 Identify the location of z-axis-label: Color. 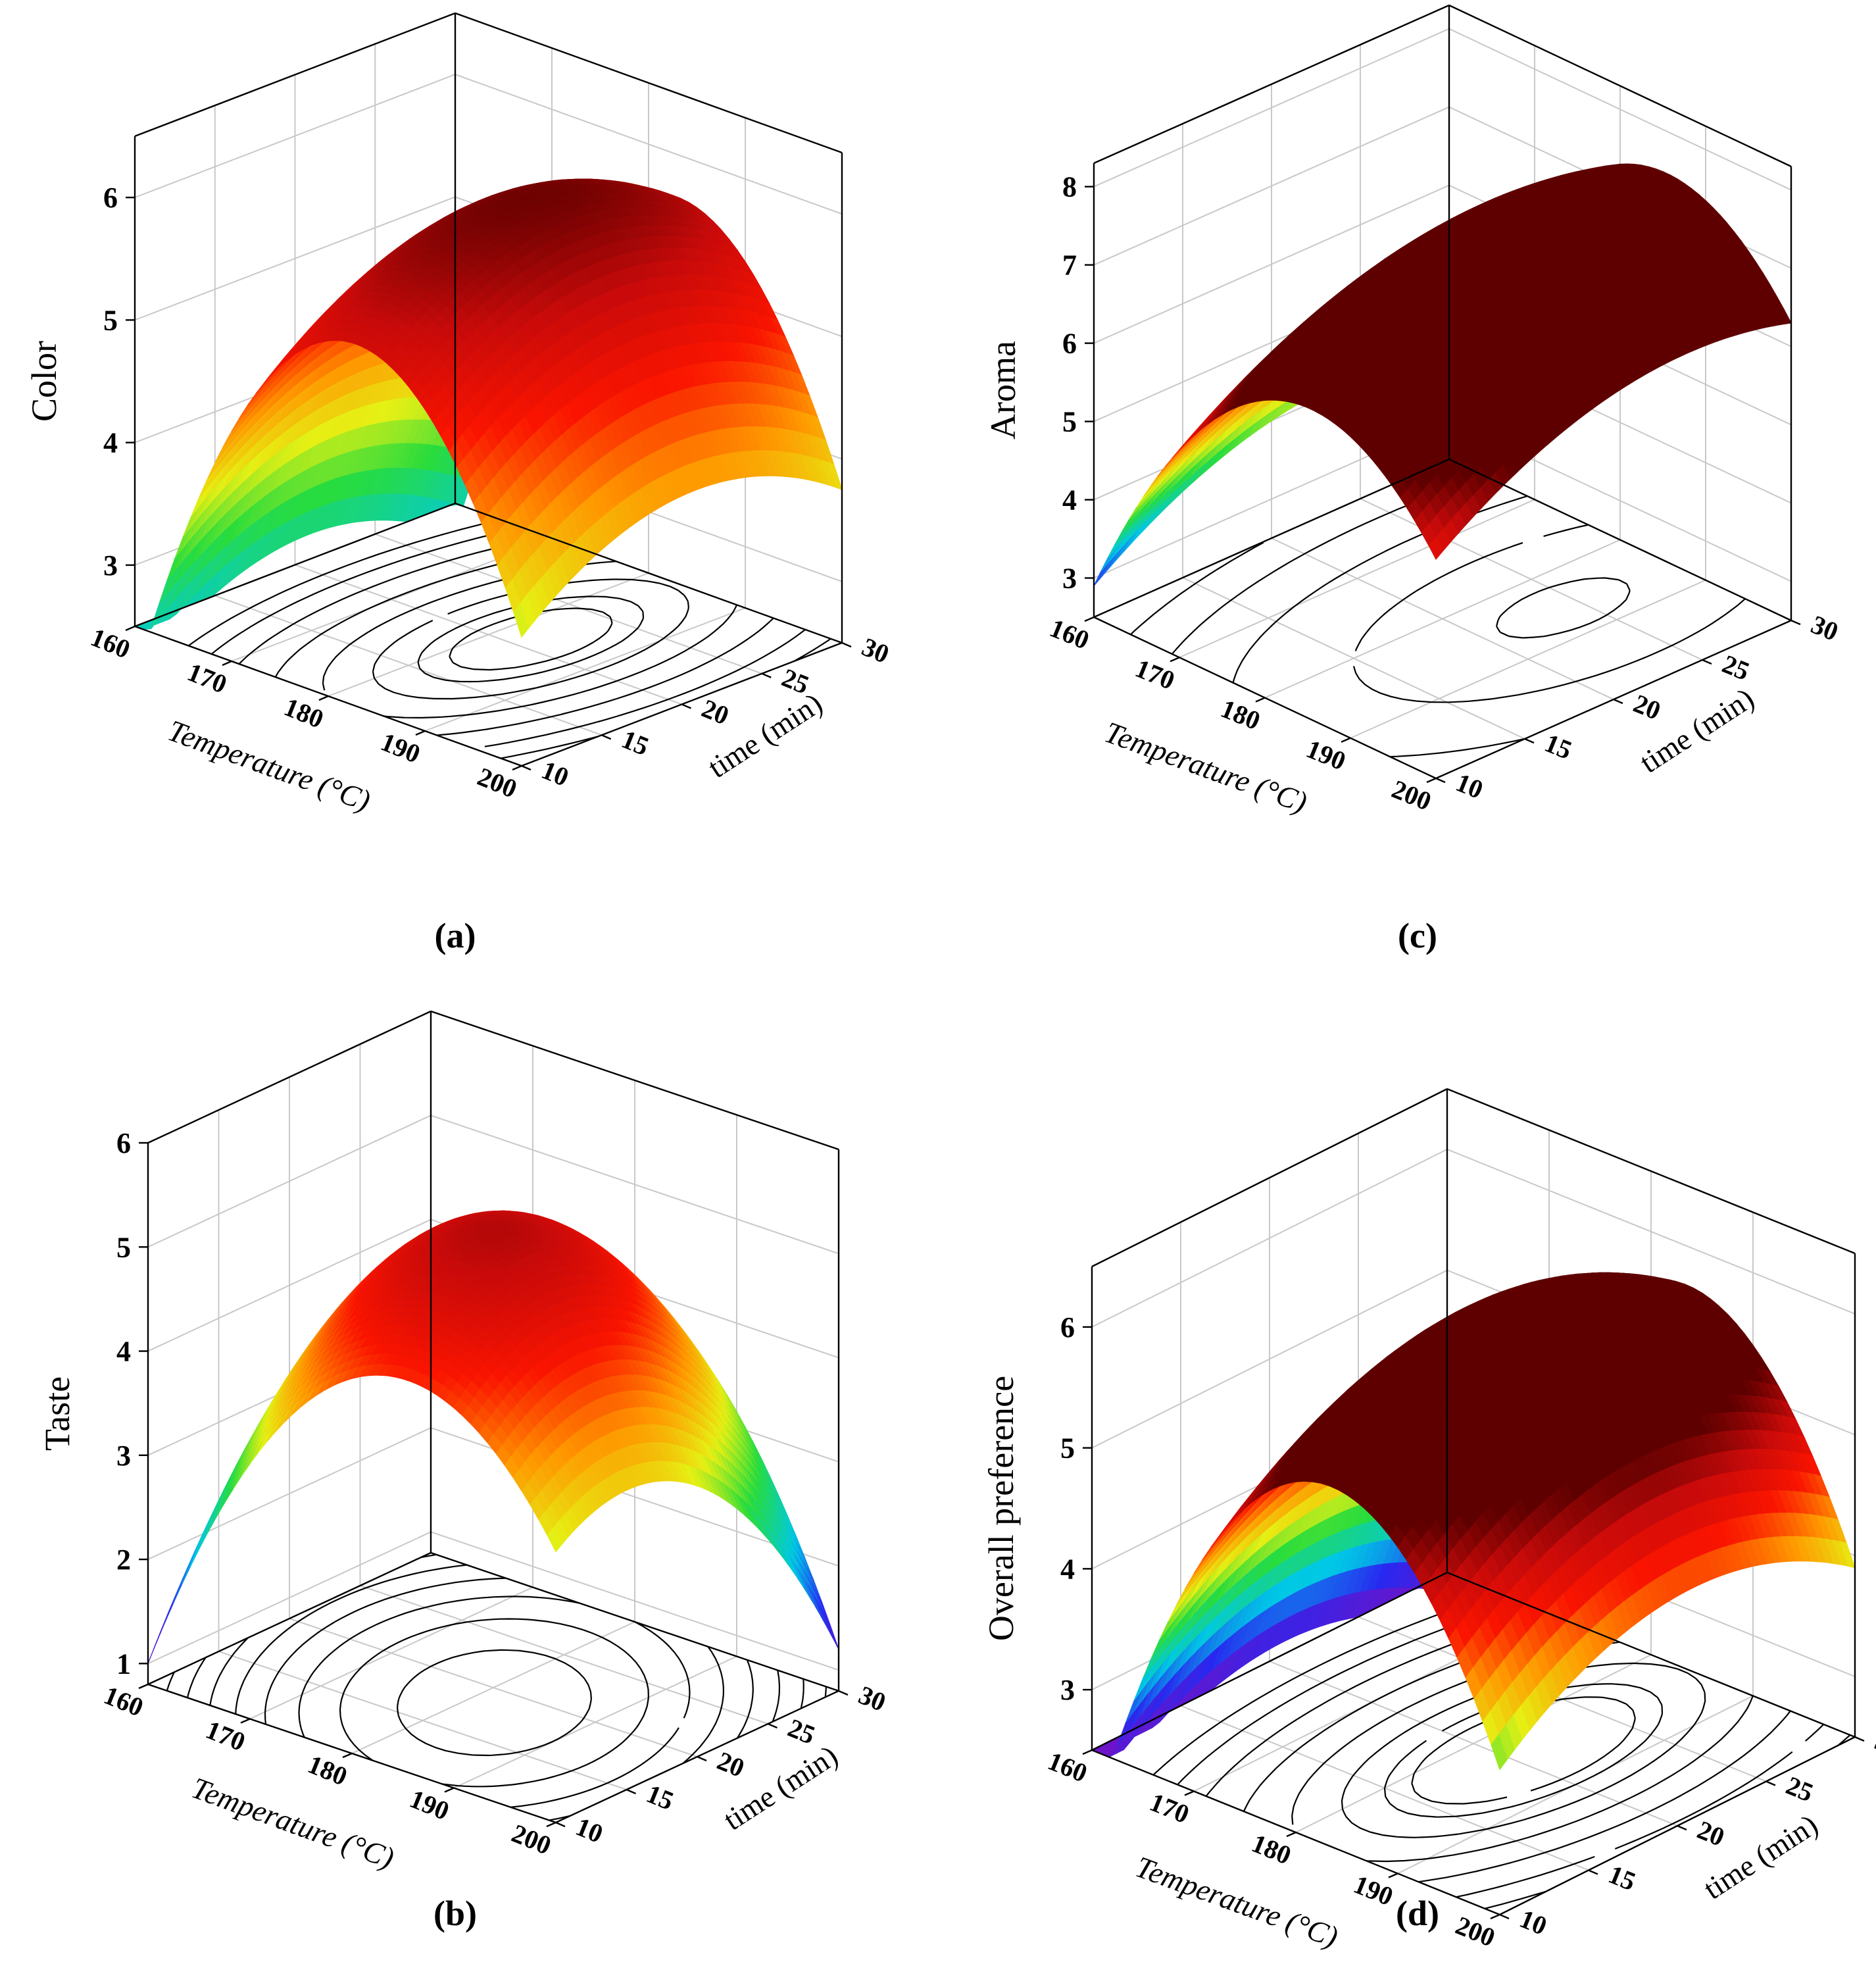
(44, 381).